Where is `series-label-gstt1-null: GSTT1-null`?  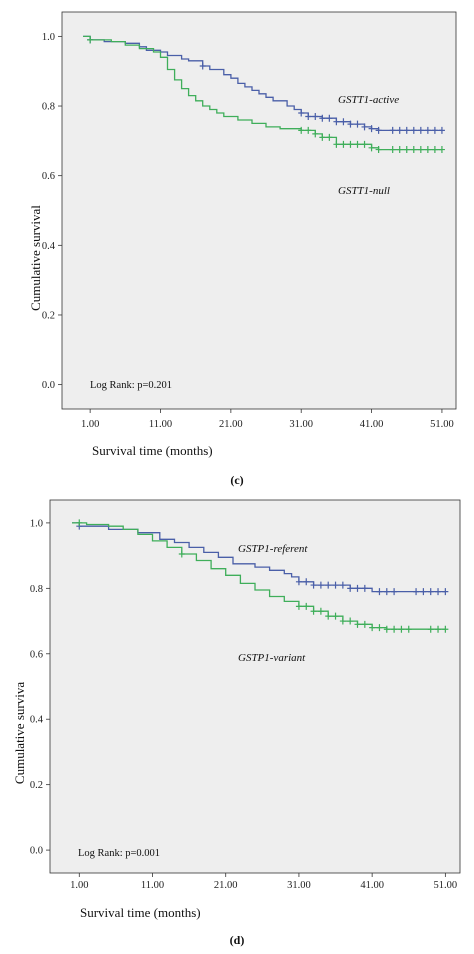 series-label-gstt1-null: GSTT1-null is located at coordinates (364, 191).